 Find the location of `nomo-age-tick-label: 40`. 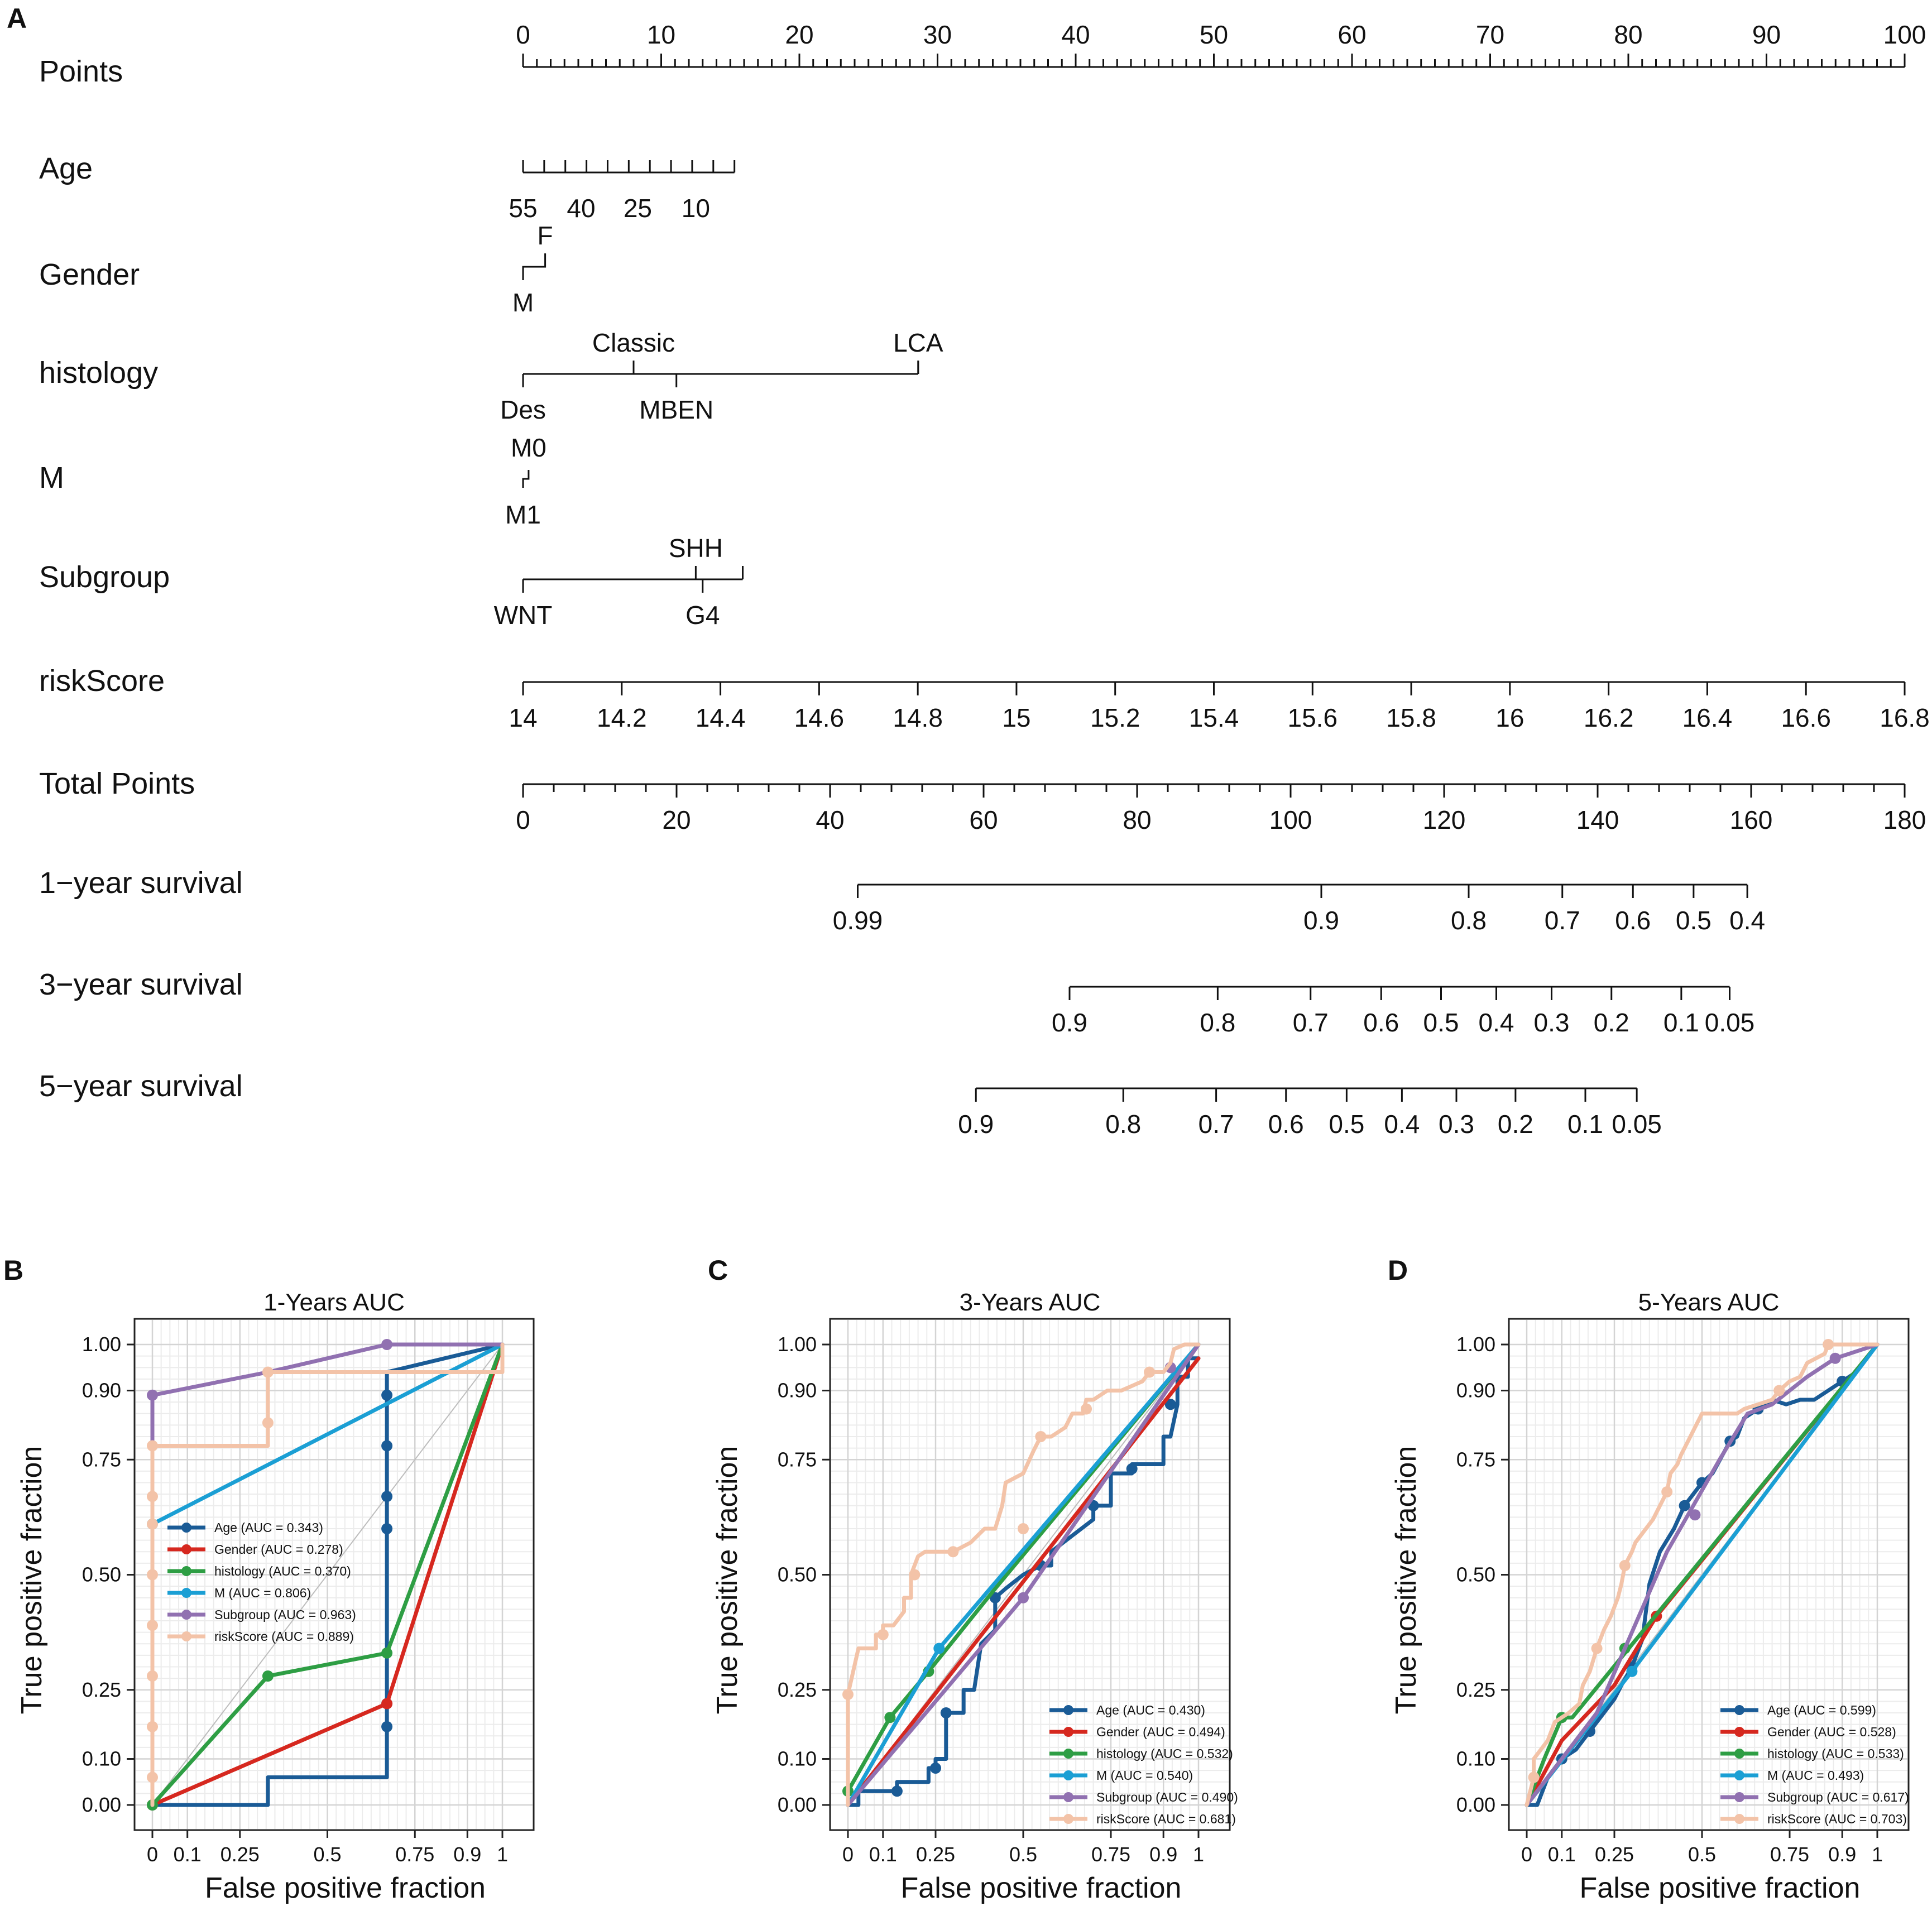

nomo-age-tick-label: 40 is located at coordinates (581, 209).